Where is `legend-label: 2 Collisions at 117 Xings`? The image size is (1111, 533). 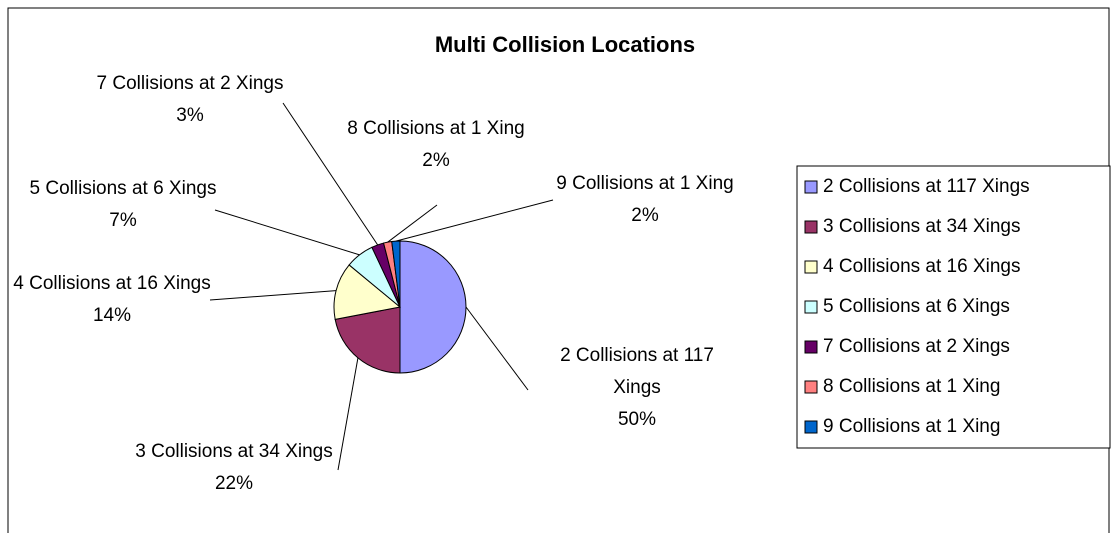 legend-label: 2 Collisions at 117 Xings is located at coordinates (926, 186).